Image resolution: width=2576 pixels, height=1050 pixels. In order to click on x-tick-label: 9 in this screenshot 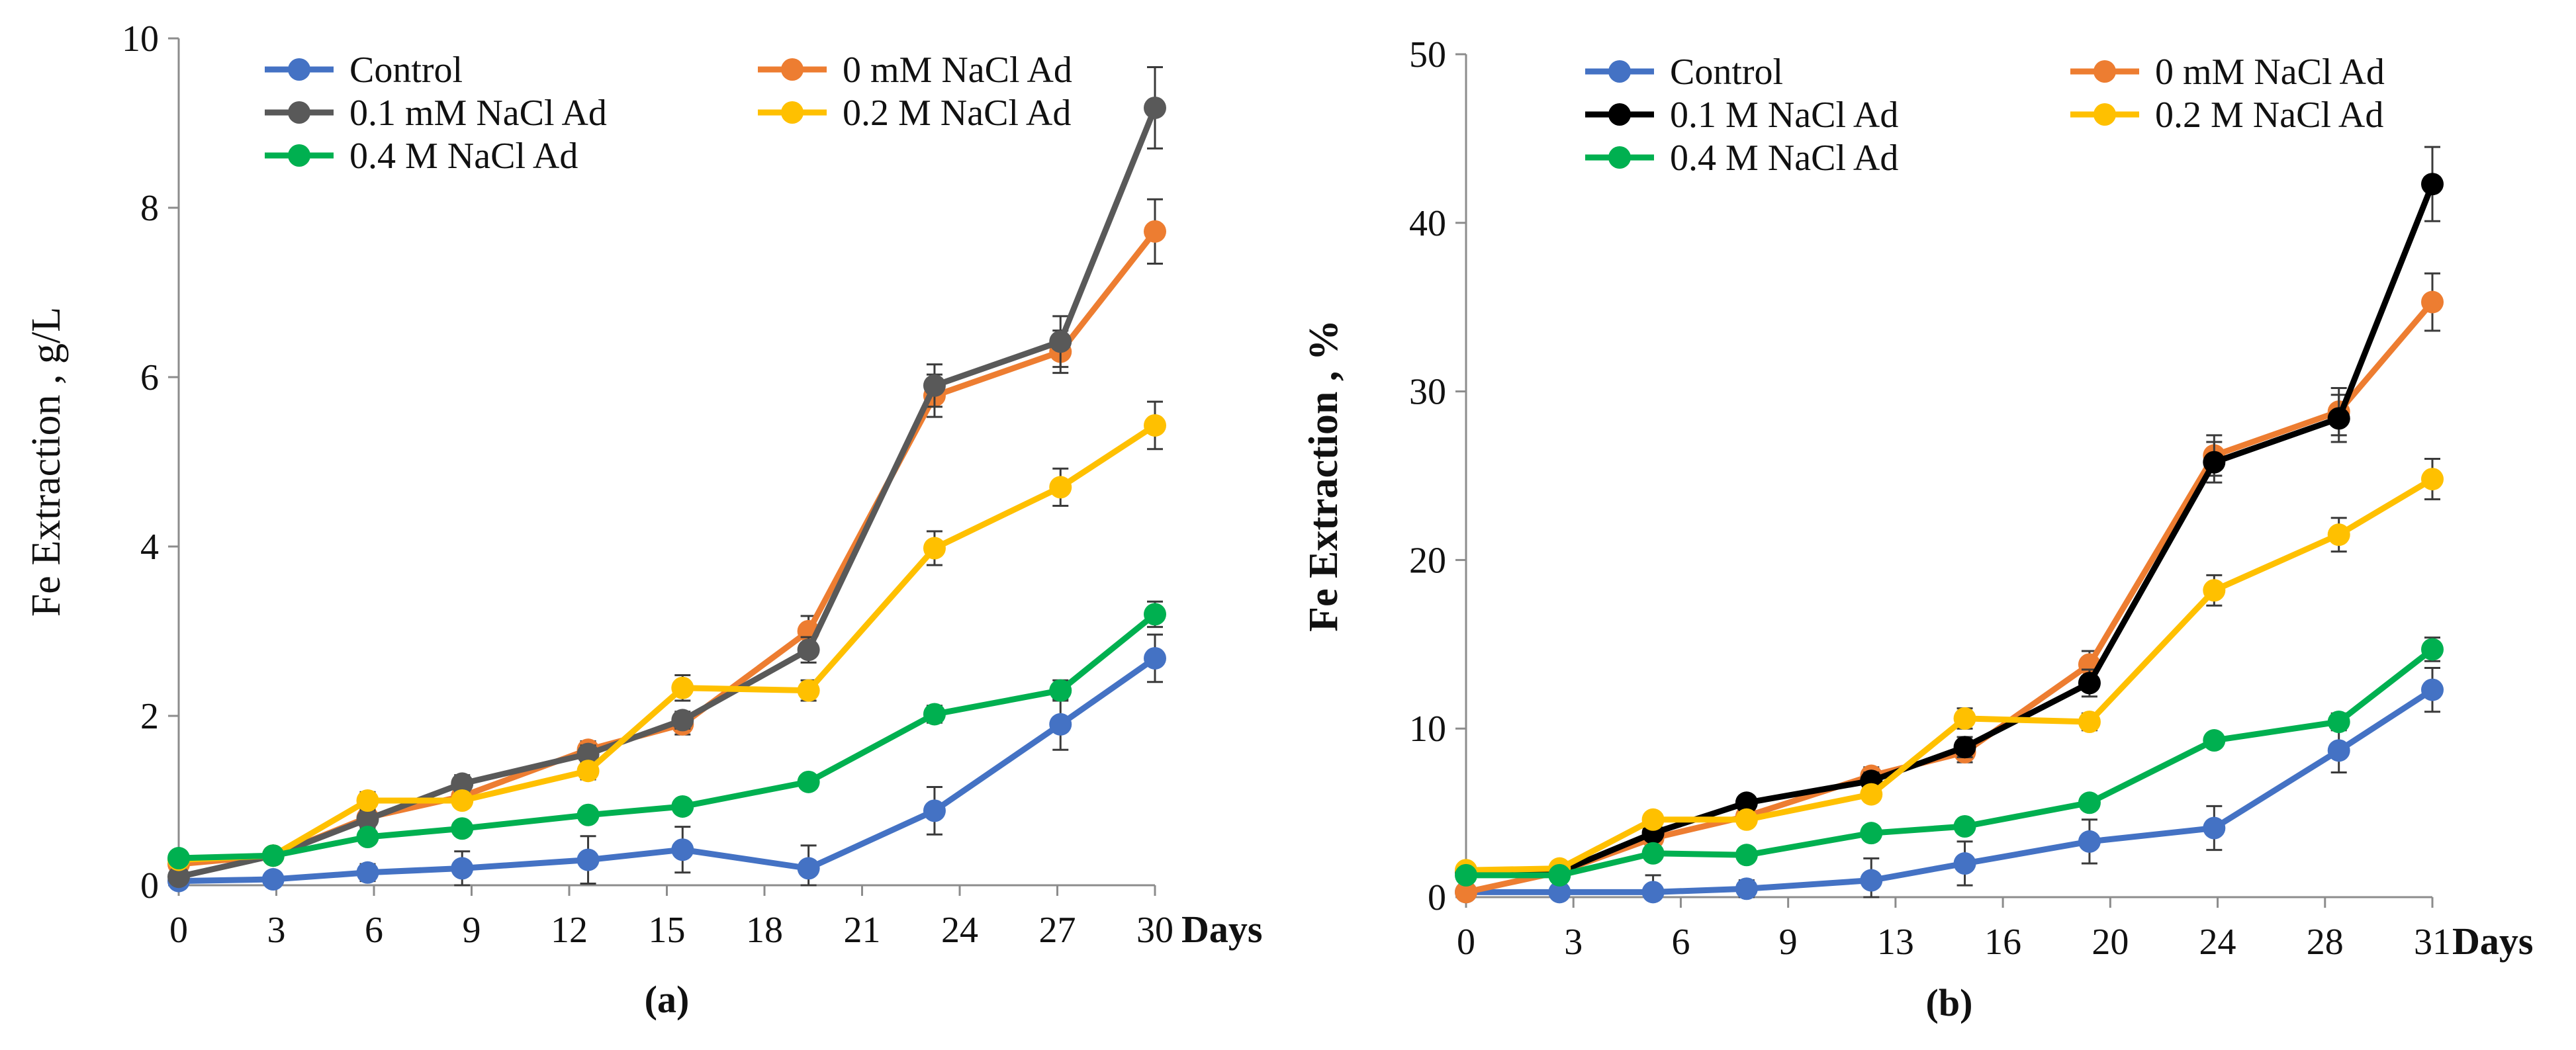, I will do `click(1788, 942)`.